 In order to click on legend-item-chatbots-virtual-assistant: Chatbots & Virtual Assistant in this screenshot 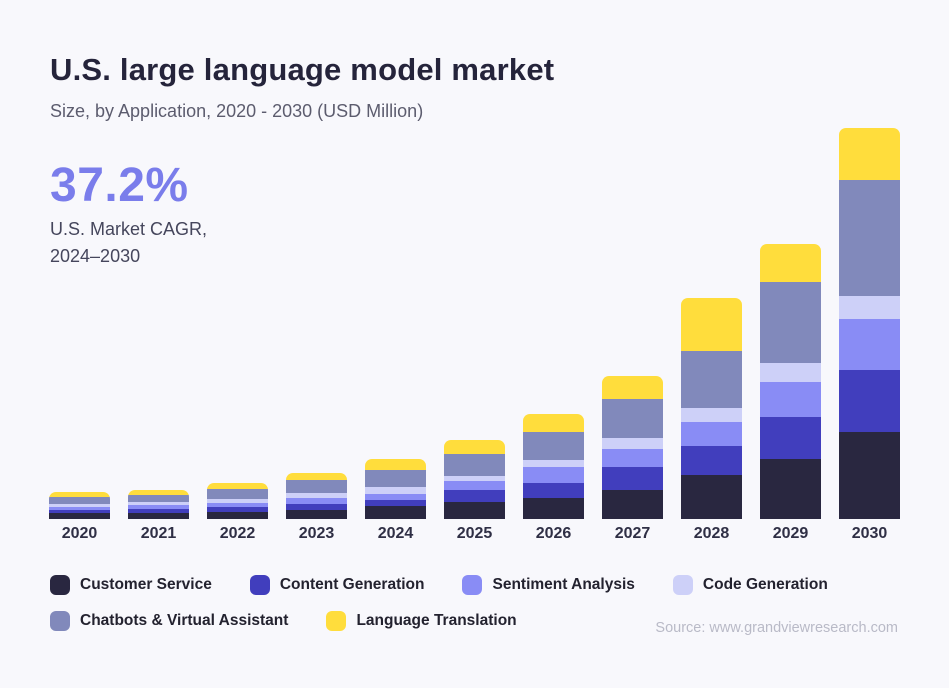, I will do `click(169, 621)`.